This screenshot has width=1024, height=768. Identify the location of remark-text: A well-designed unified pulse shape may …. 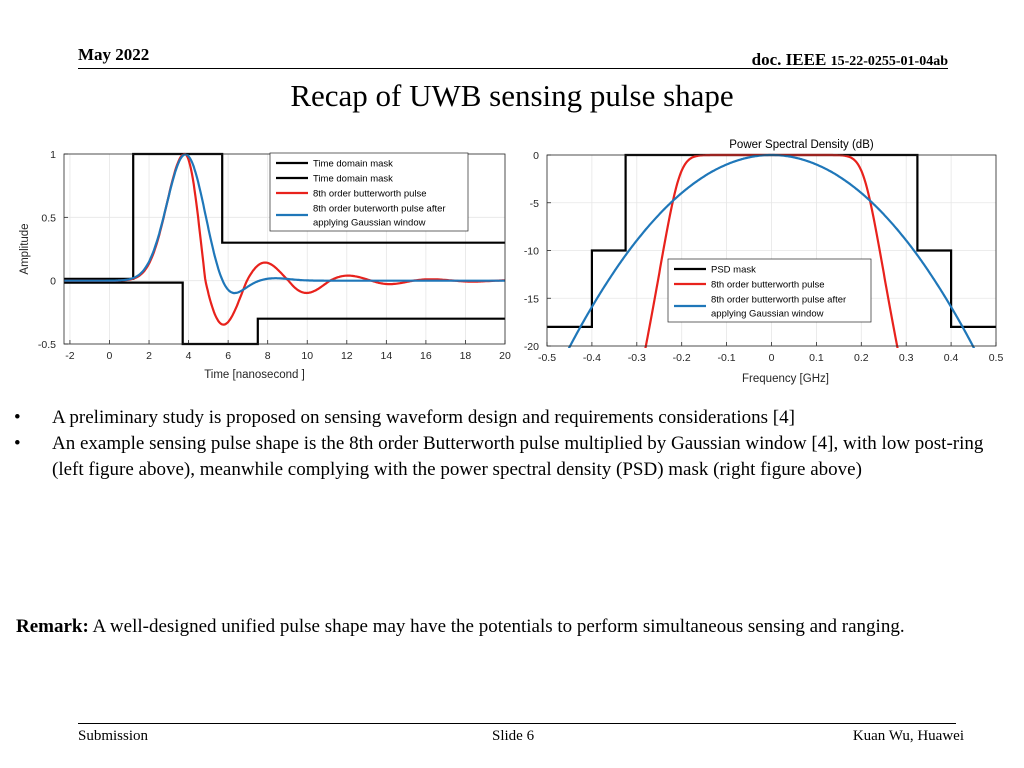
(496, 626).